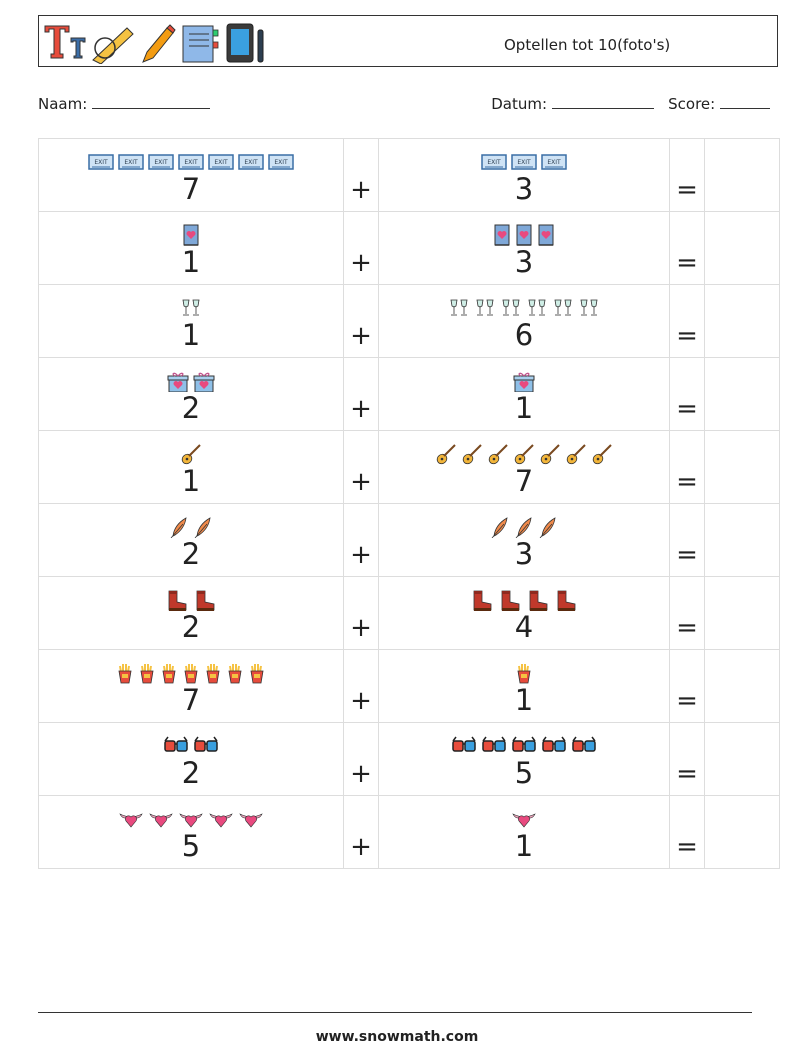 The width and height of the screenshot is (794, 1053). I want to click on second-addend-number: 4, so click(524, 627).